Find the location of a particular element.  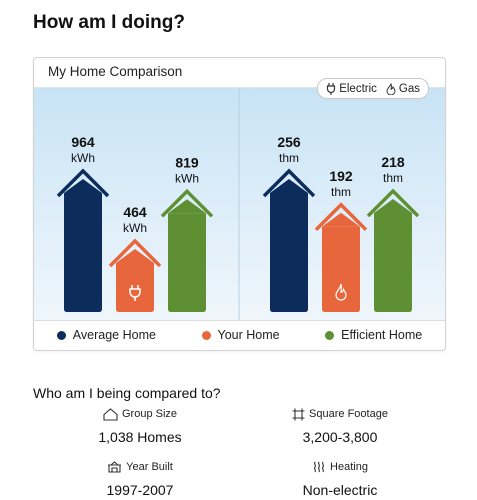

electric-toggle: Electric is located at coordinates (351, 88).